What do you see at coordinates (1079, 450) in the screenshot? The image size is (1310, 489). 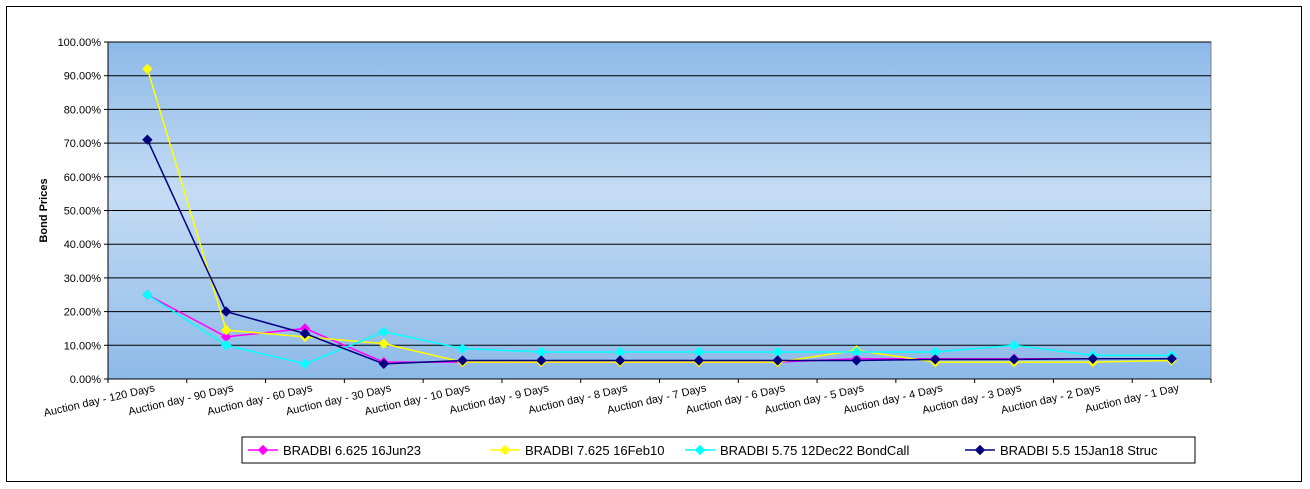 I see `legend-label: BRADBI 5.5 15Jan18 Struc` at bounding box center [1079, 450].